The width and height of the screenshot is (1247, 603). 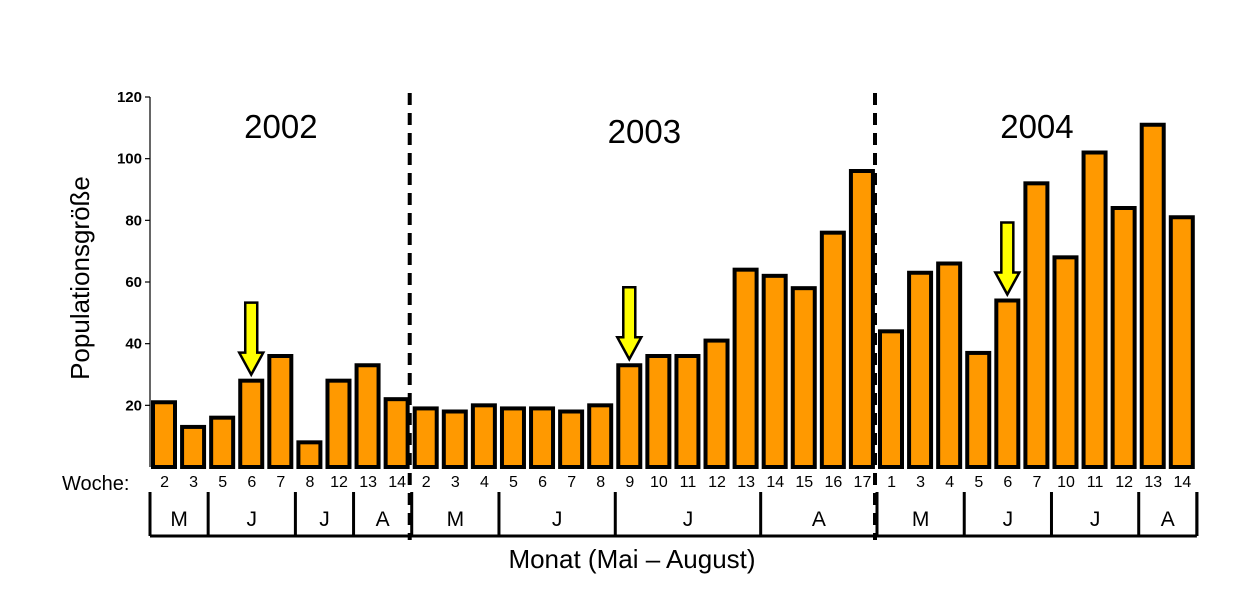 What do you see at coordinates (631, 559) in the screenshot?
I see `x-axis-label: Monat (Mai – August)` at bounding box center [631, 559].